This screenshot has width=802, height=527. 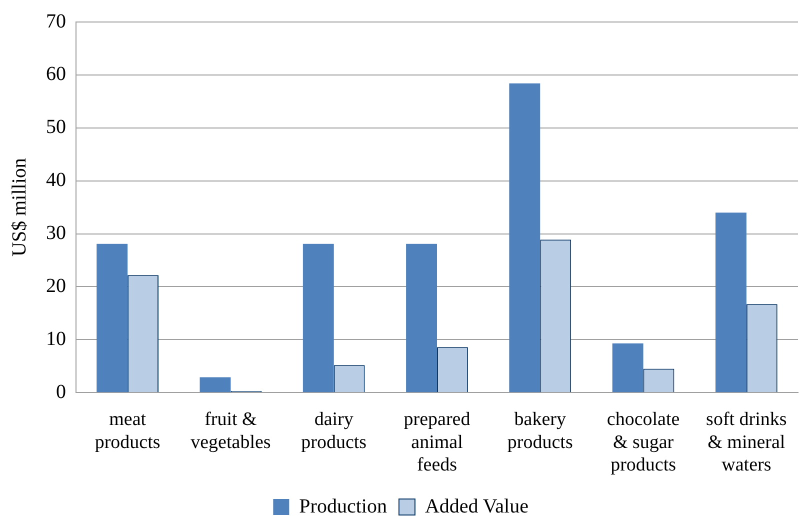 What do you see at coordinates (334, 430) in the screenshot?
I see `x-tick-label: dairy products` at bounding box center [334, 430].